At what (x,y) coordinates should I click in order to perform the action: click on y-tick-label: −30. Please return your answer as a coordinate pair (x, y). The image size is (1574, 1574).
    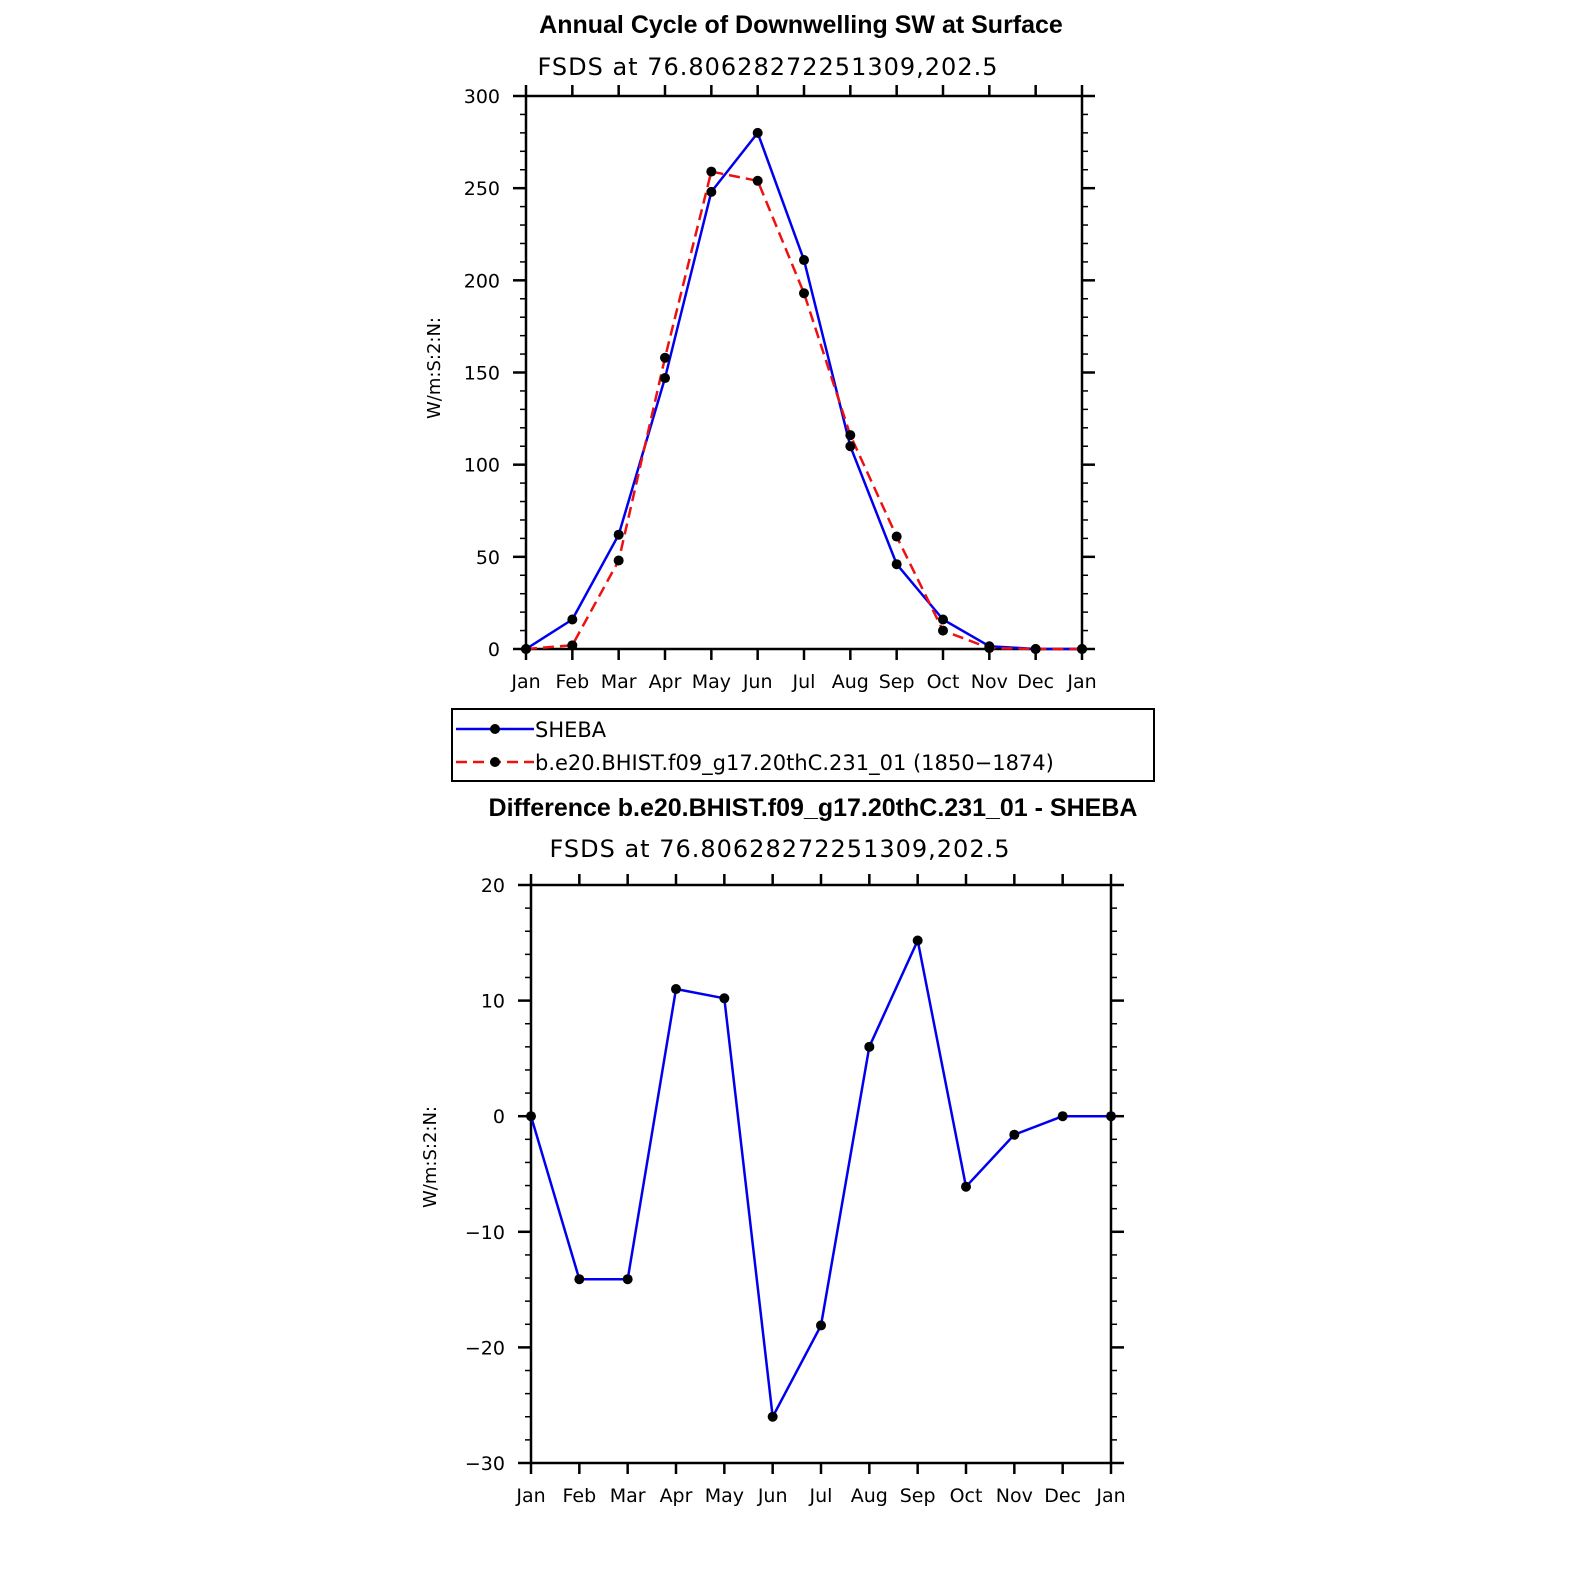
    Looking at the image, I should click on (485, 1464).